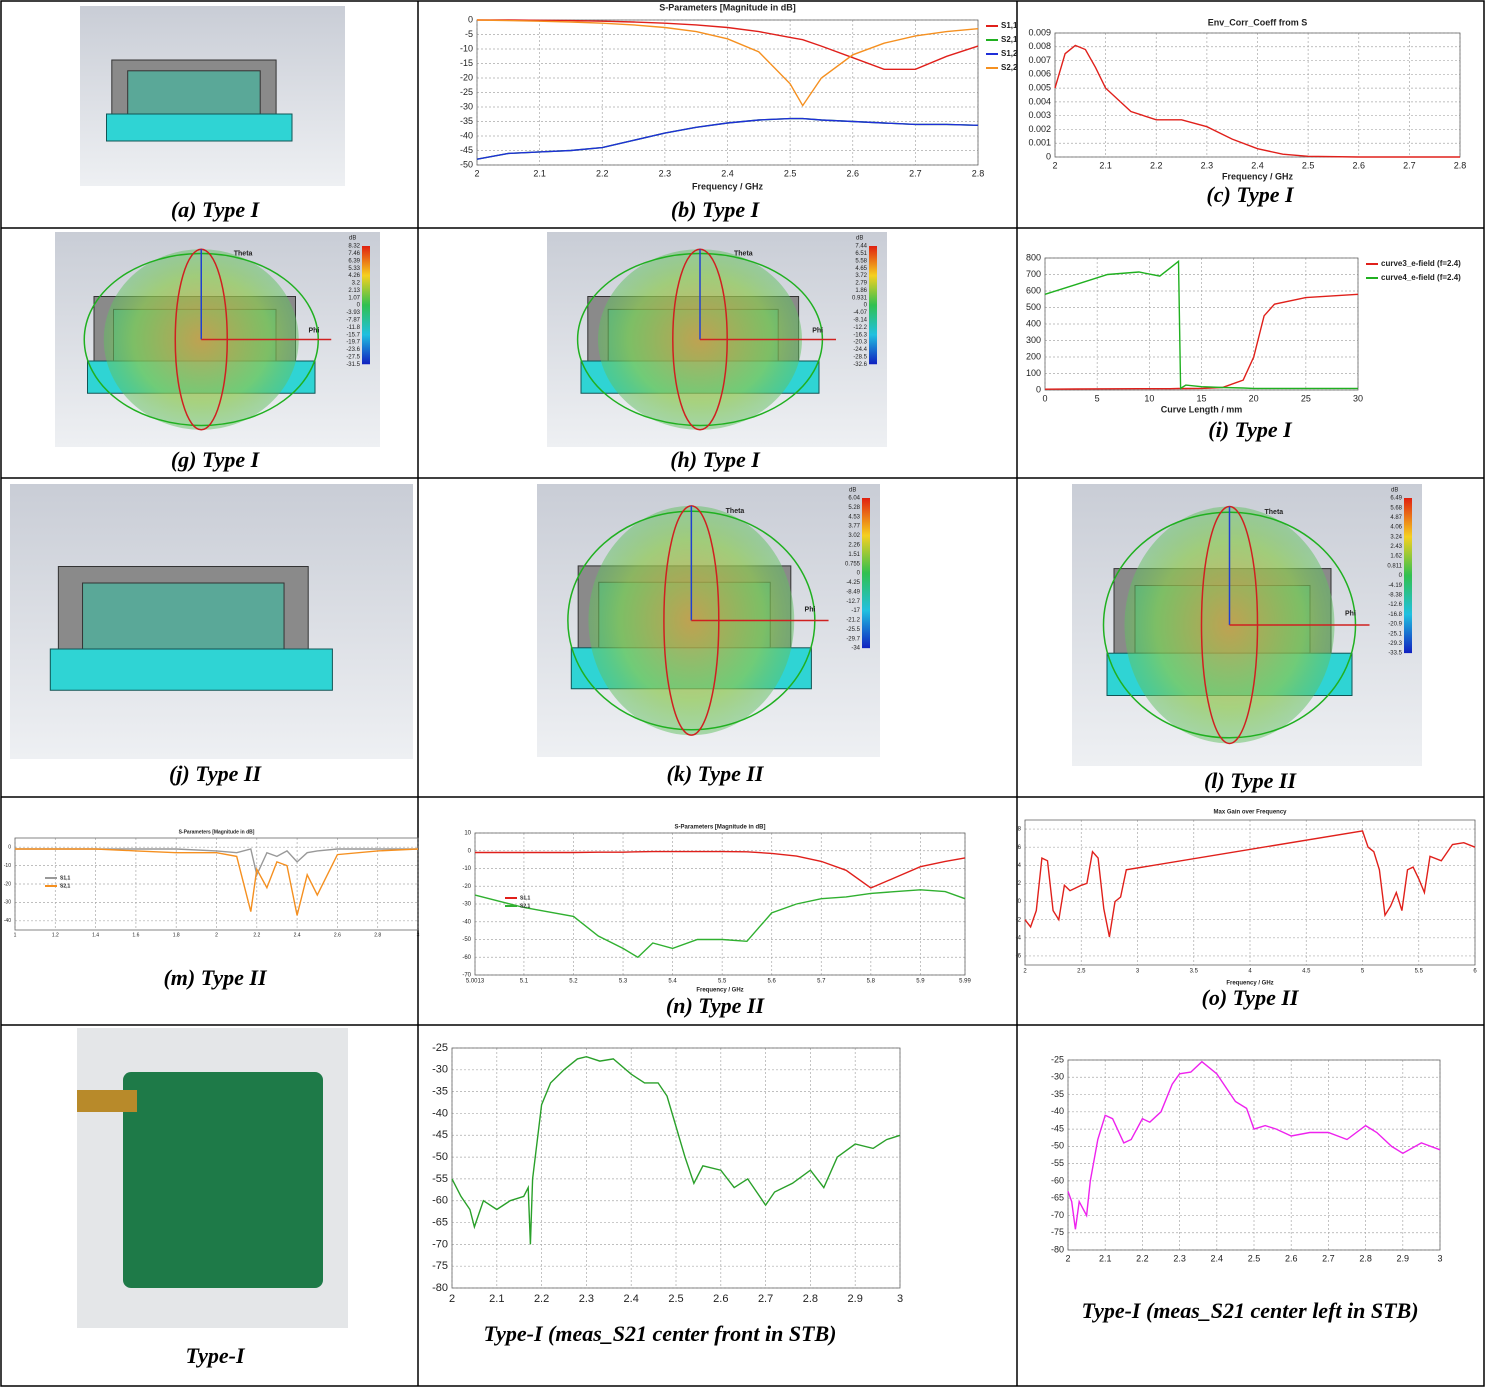 Image resolution: width=1485 pixels, height=1387 pixels. What do you see at coordinates (860, 320) in the screenshot?
I see `colorbar-label: -8.14` at bounding box center [860, 320].